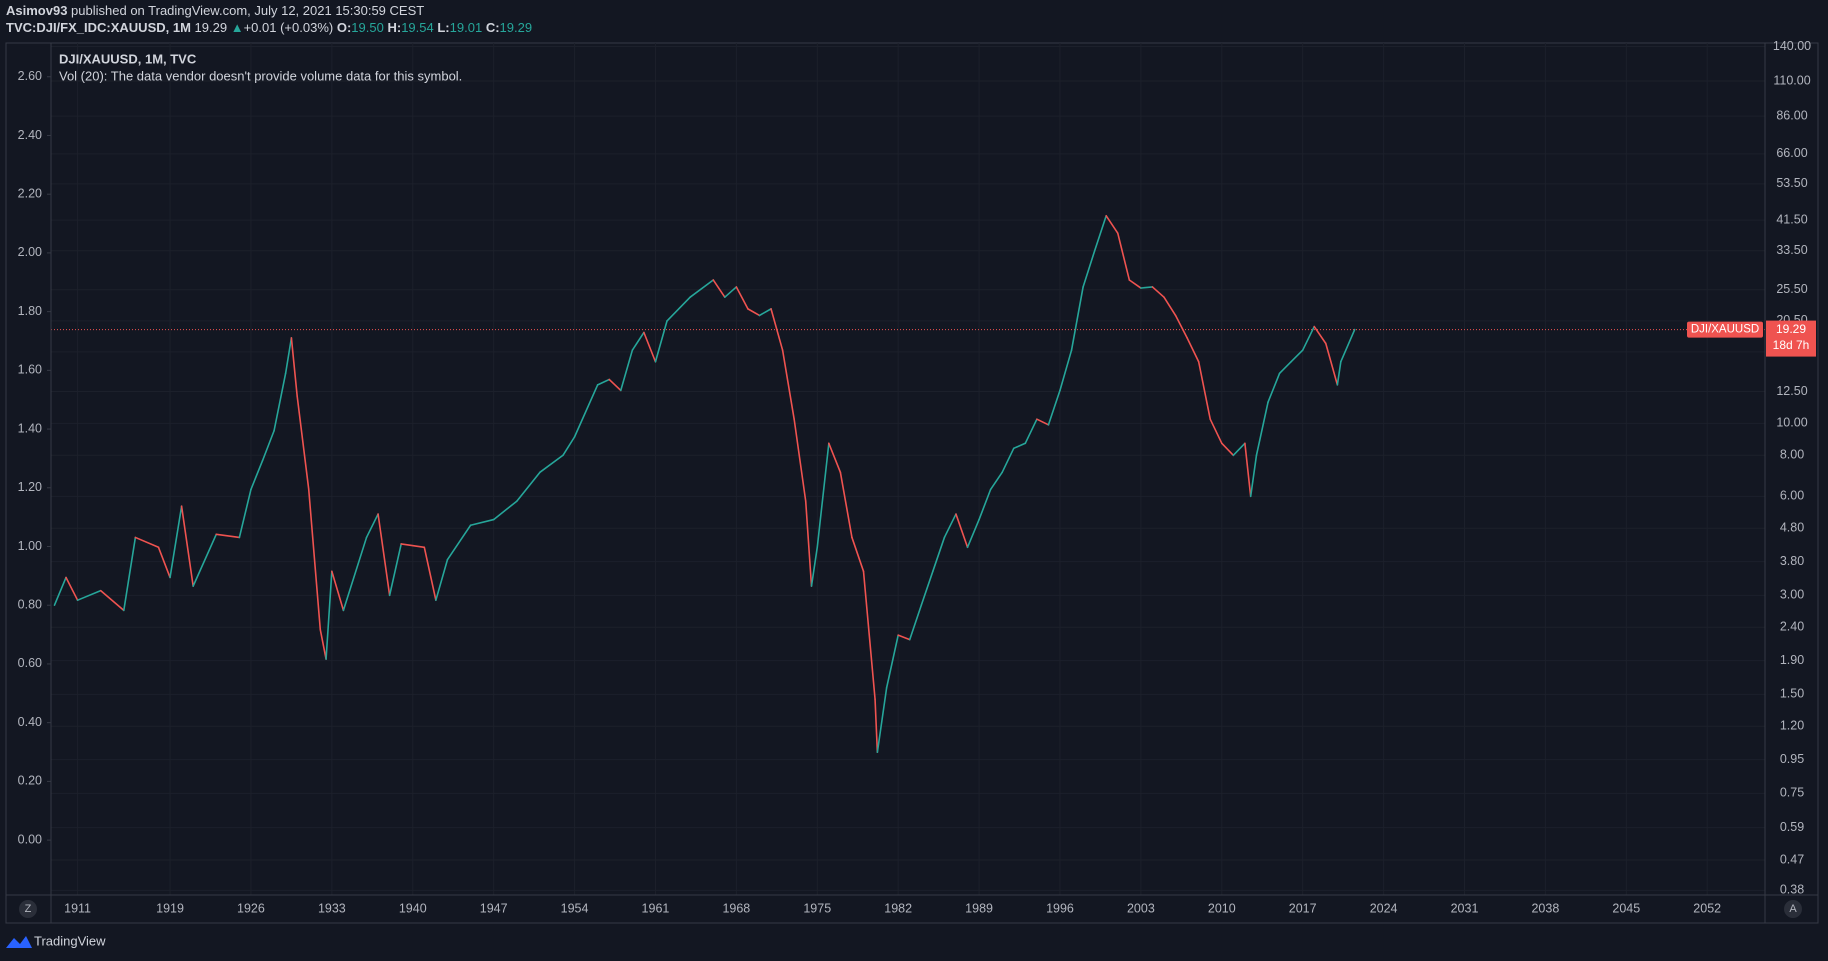 Image resolution: width=1828 pixels, height=961 pixels. What do you see at coordinates (98, 27) in the screenshot?
I see `symbol: TVC:DJI/FX_IDC:XAUUSD, 1M` at bounding box center [98, 27].